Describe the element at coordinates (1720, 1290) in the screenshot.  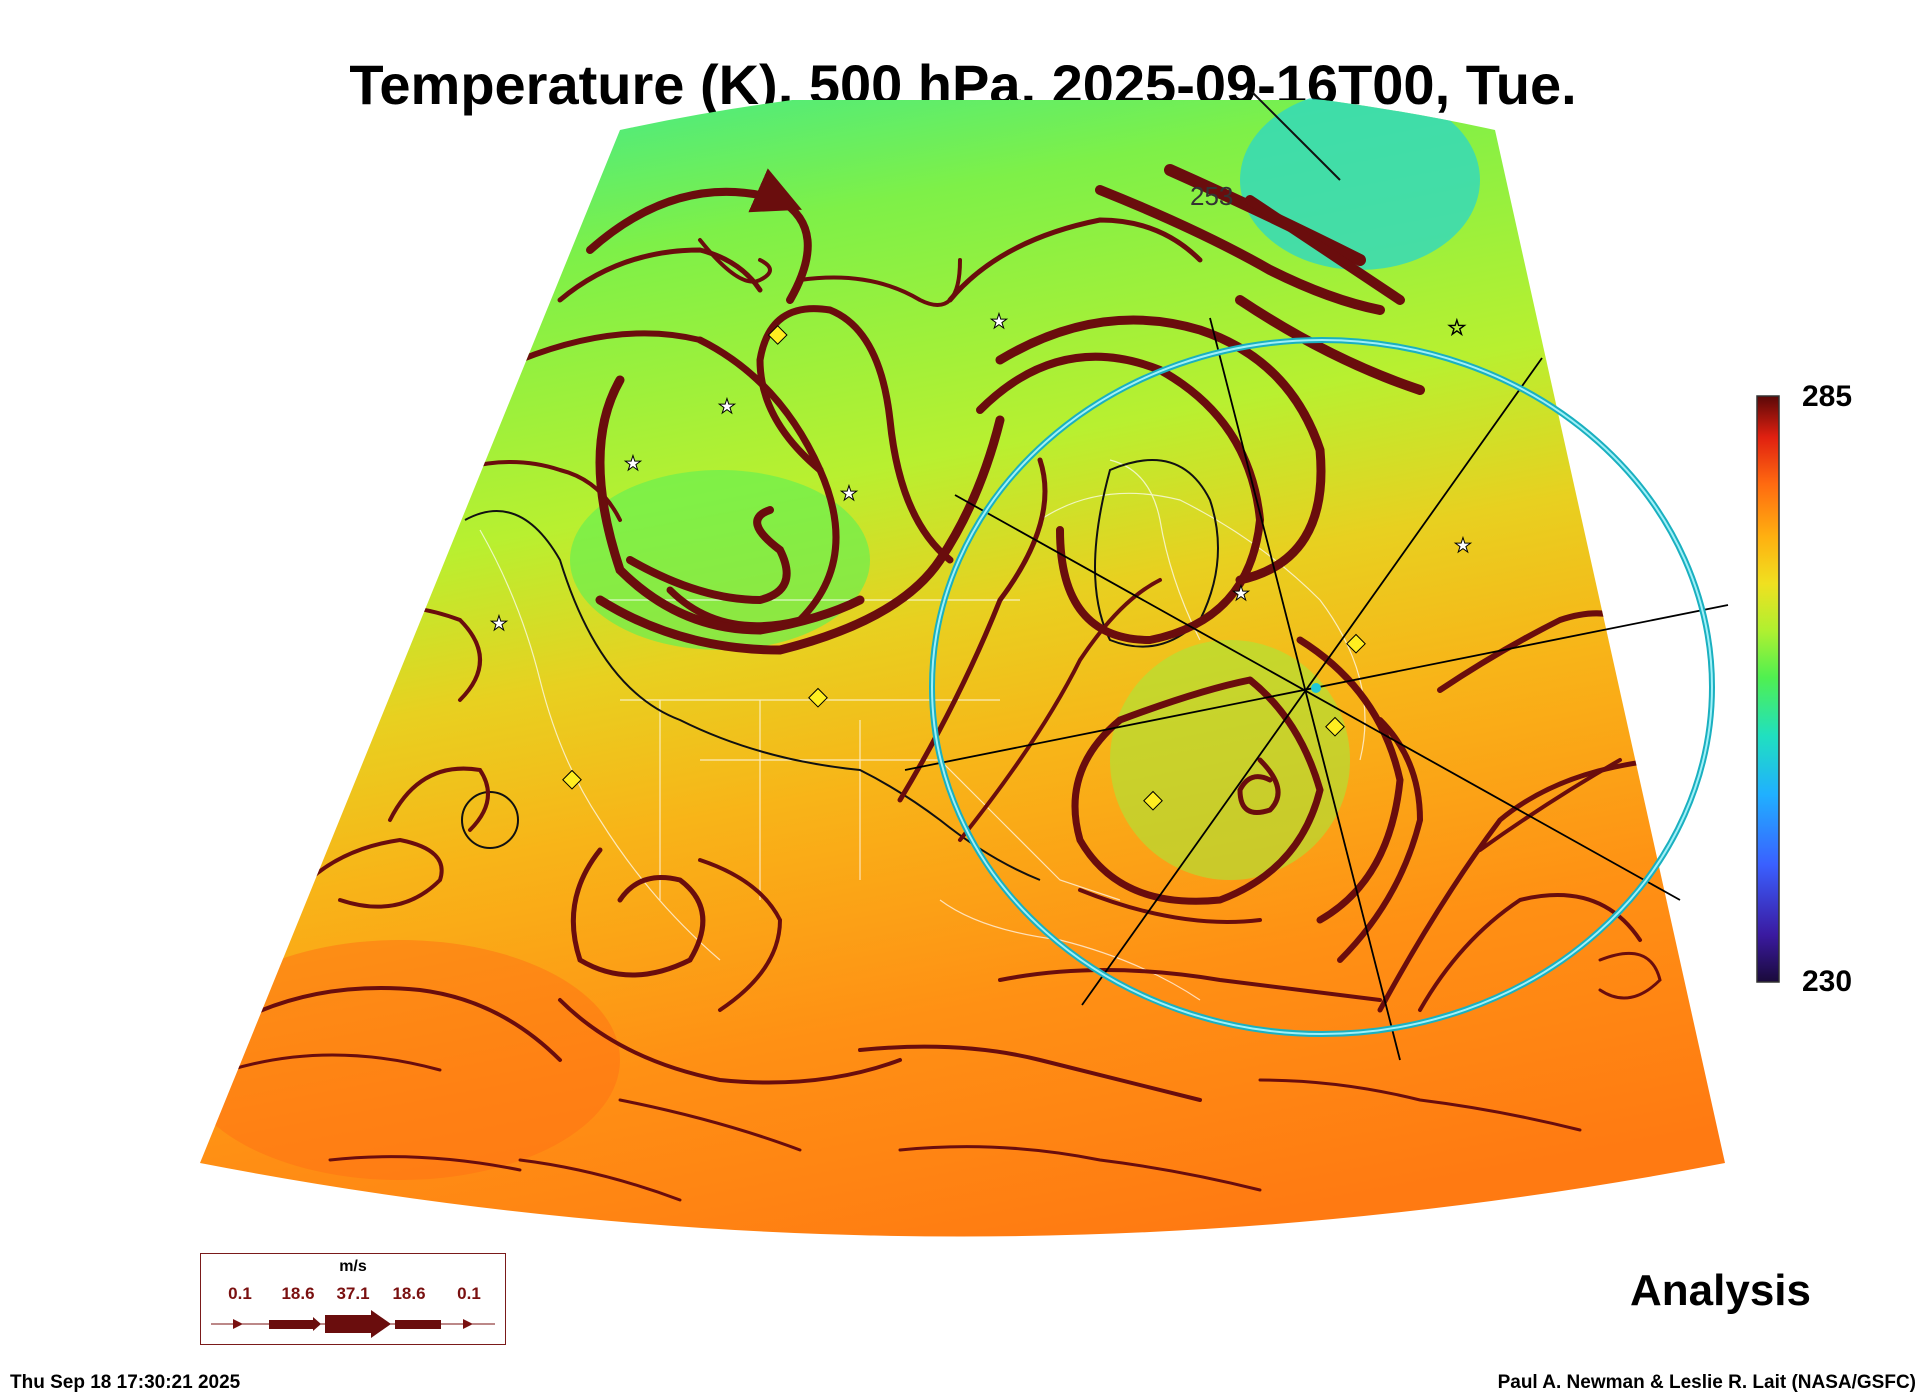
I see `analysis-label: Analysis` at that location.